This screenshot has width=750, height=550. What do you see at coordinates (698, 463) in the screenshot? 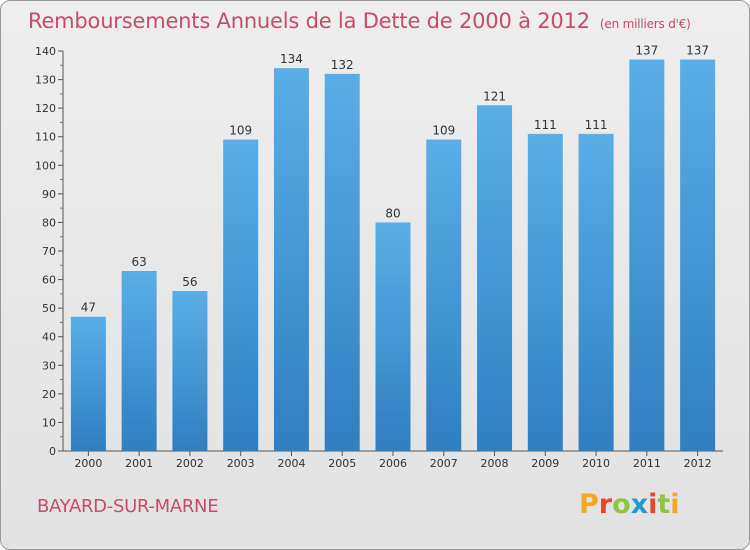
I see `x-tick-label-2012: 2012` at bounding box center [698, 463].